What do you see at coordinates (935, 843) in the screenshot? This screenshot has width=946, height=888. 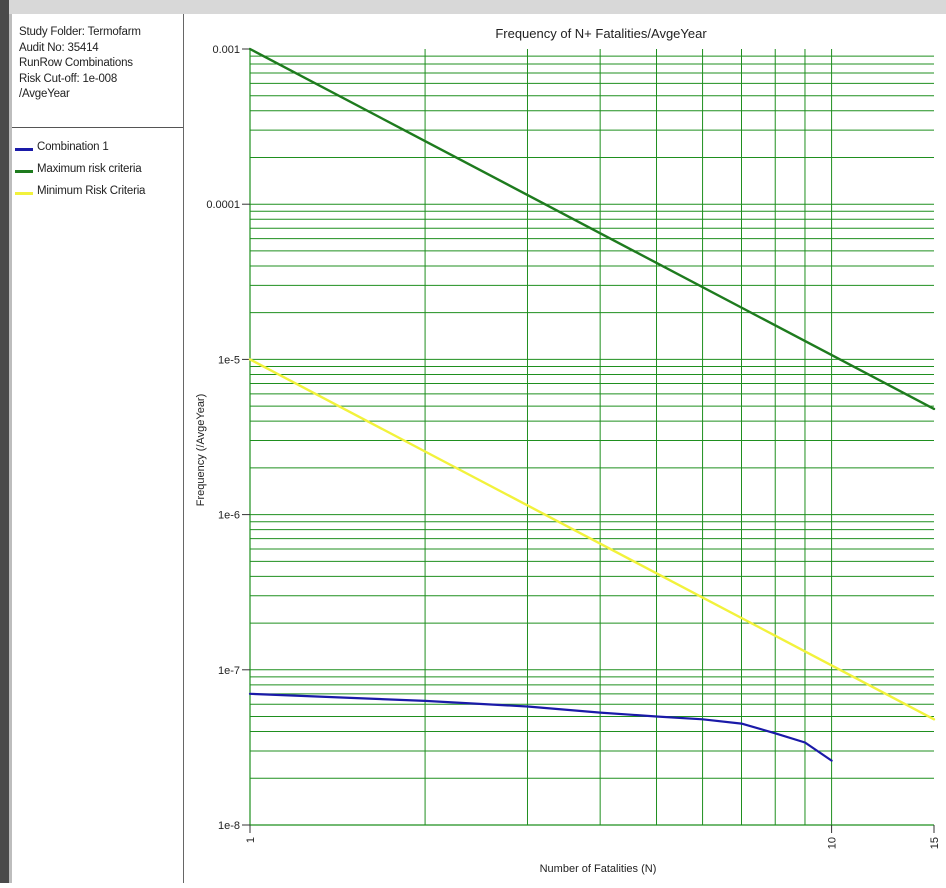 I see `x-tick-label: 15` at bounding box center [935, 843].